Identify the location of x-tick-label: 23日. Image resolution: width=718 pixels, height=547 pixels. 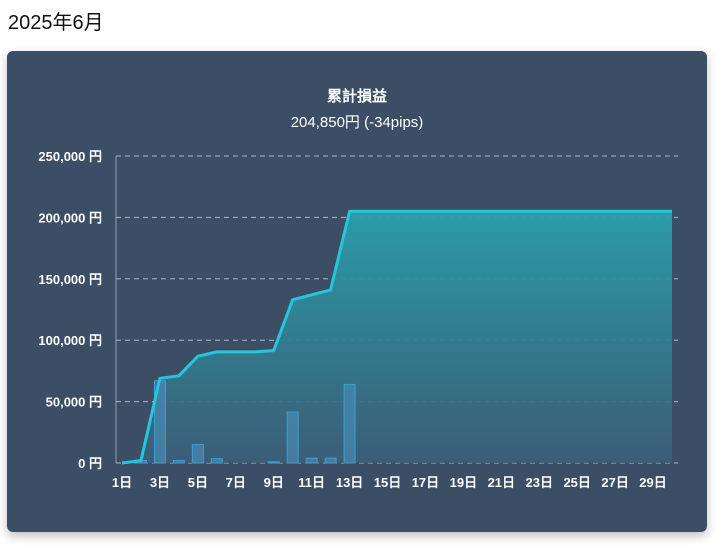
(539, 482).